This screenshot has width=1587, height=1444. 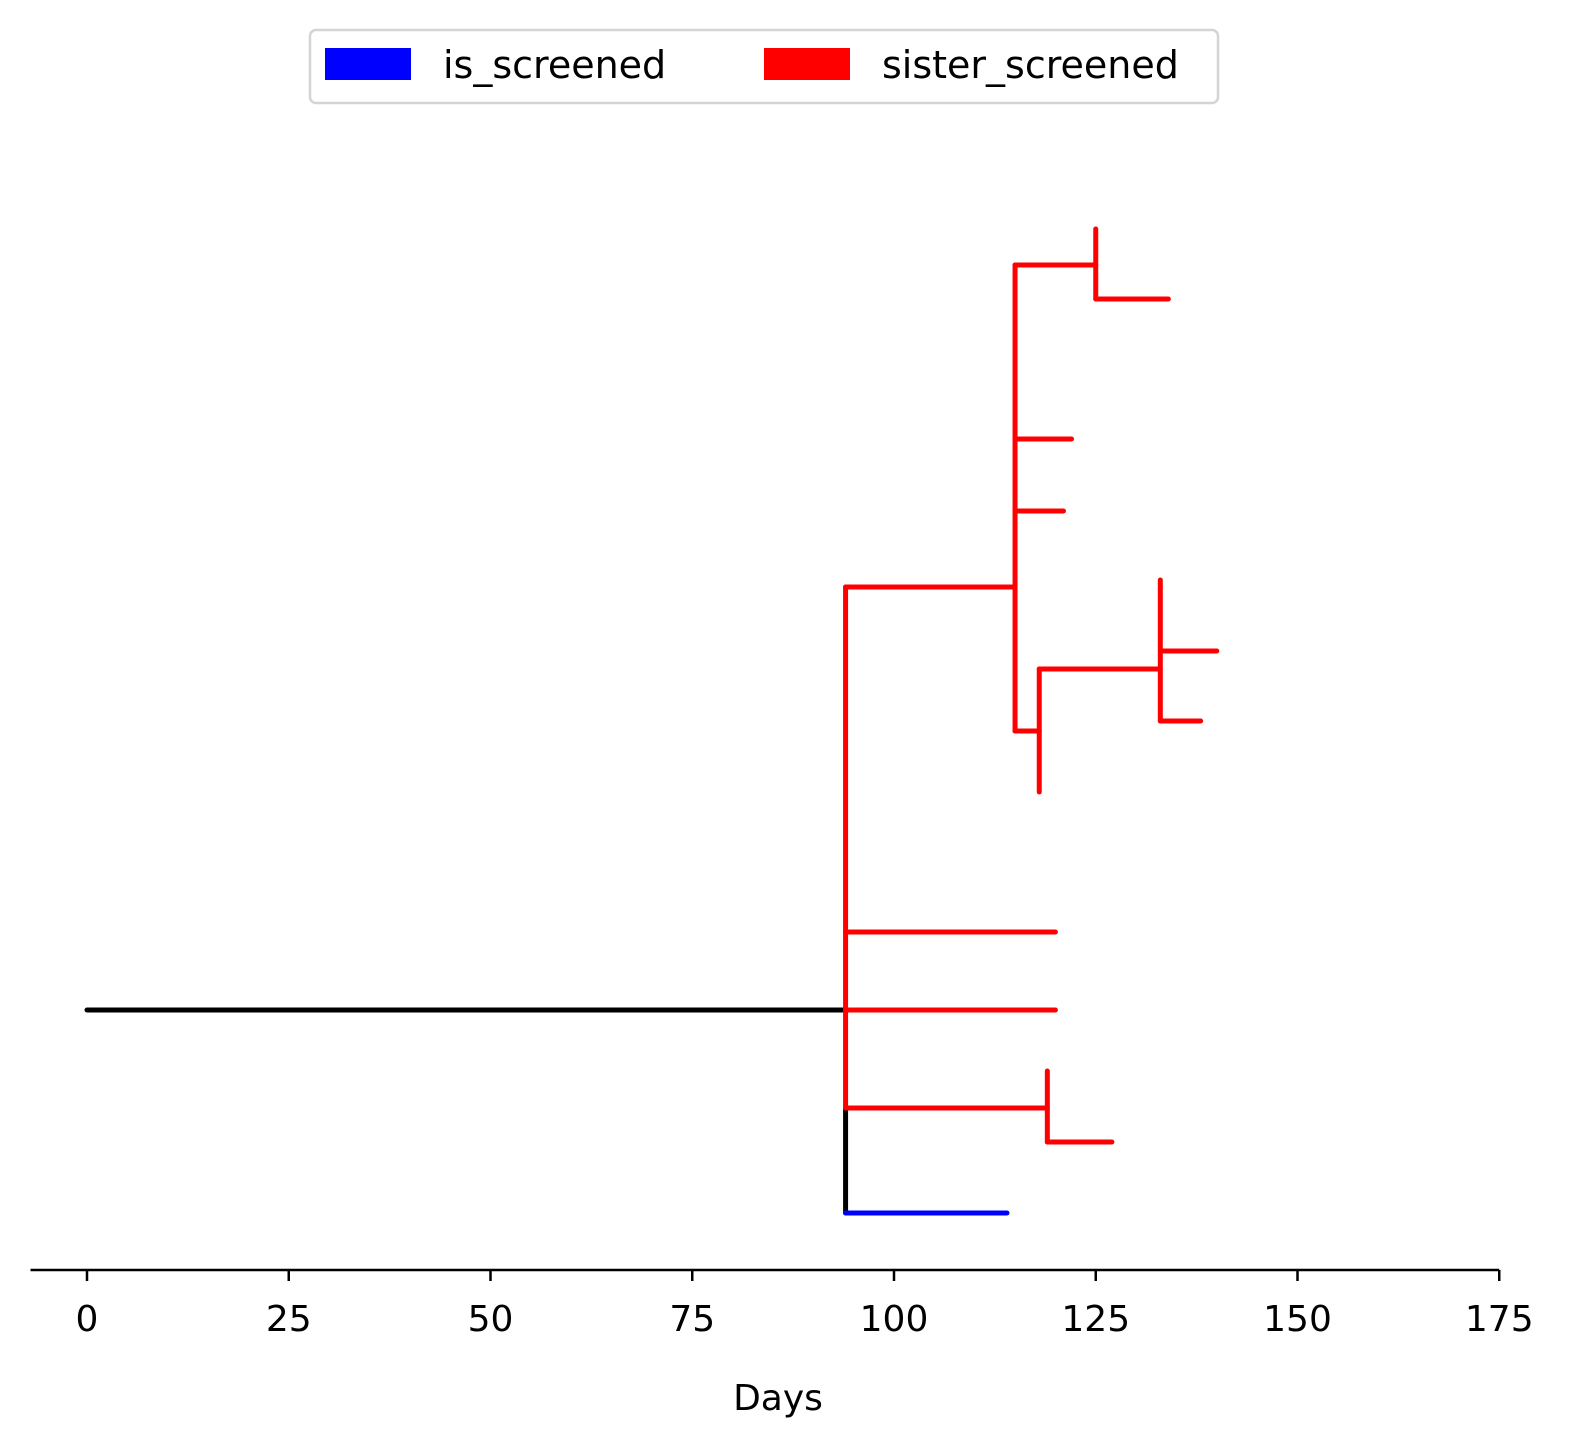 I want to click on x-tick-label-150: 150, so click(x=1297, y=1319).